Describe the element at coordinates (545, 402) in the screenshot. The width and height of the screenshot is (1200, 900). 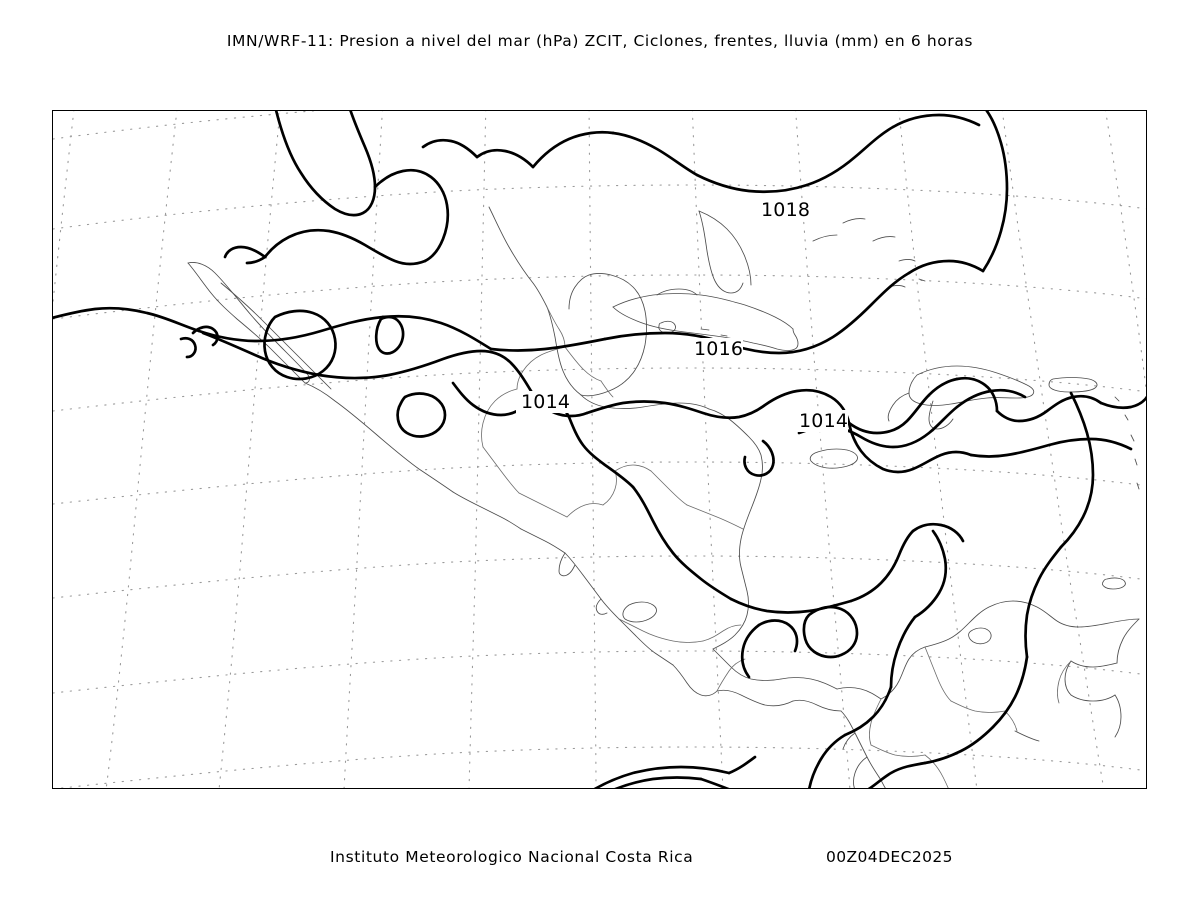
I see `isobar-label-1014-west: 1014` at that location.